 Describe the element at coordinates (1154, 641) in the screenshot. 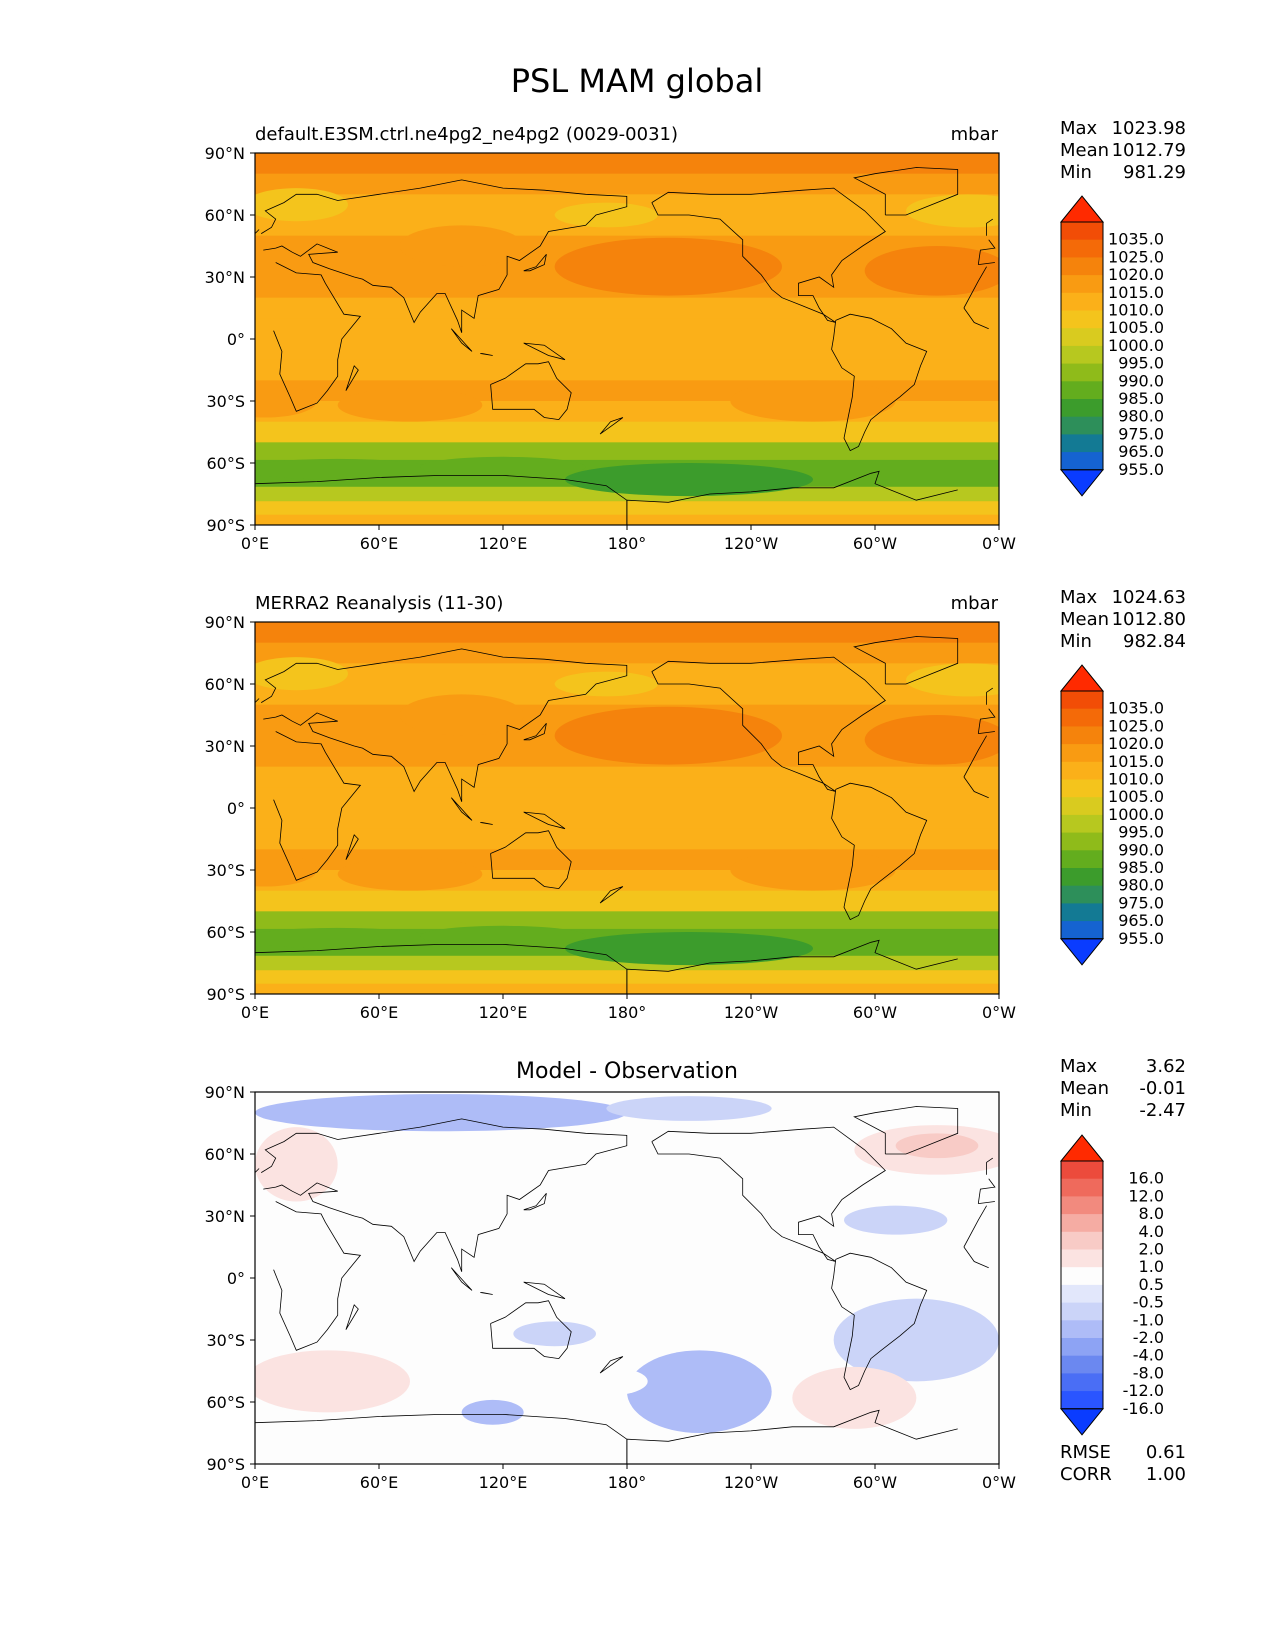

I see `stat-min-value: 982.84` at that location.